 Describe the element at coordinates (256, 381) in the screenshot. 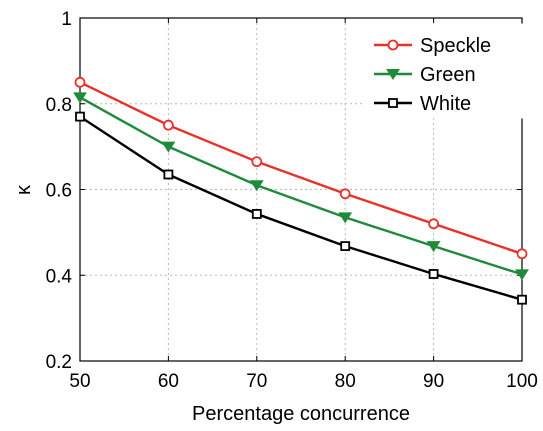

I see `x-tick-label: 70` at that location.